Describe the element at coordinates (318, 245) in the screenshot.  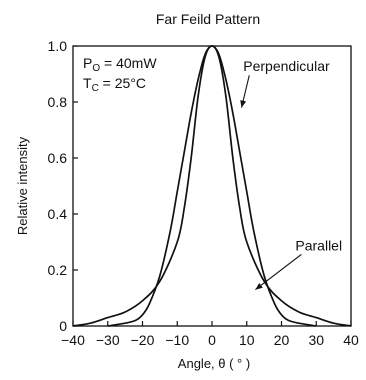
I see `annotation-label: Parallel` at that location.